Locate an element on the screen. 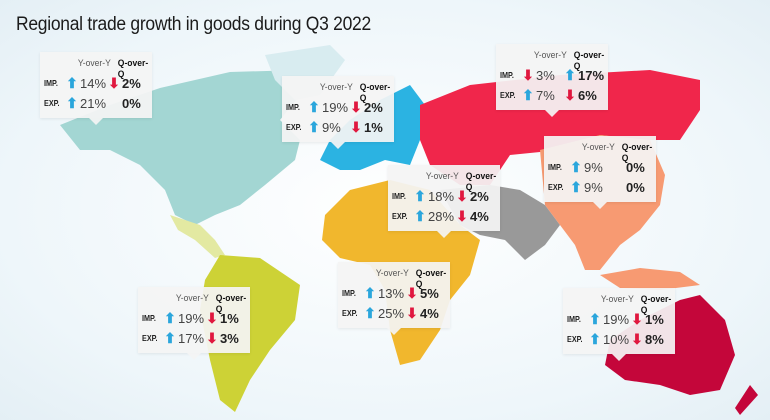 The width and height of the screenshot is (770, 420). row-imp: IMP. ⬆ 19% ⬇ 1% is located at coordinates (621, 319).